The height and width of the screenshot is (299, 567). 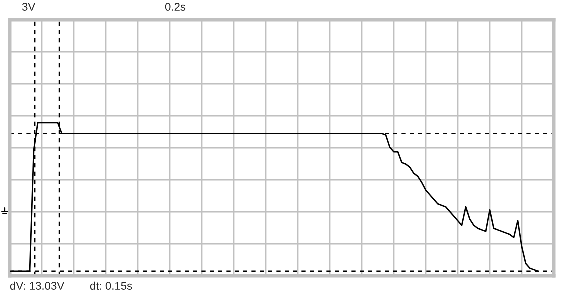 What do you see at coordinates (29, 7) in the screenshot?
I see `text: 3V` at bounding box center [29, 7].